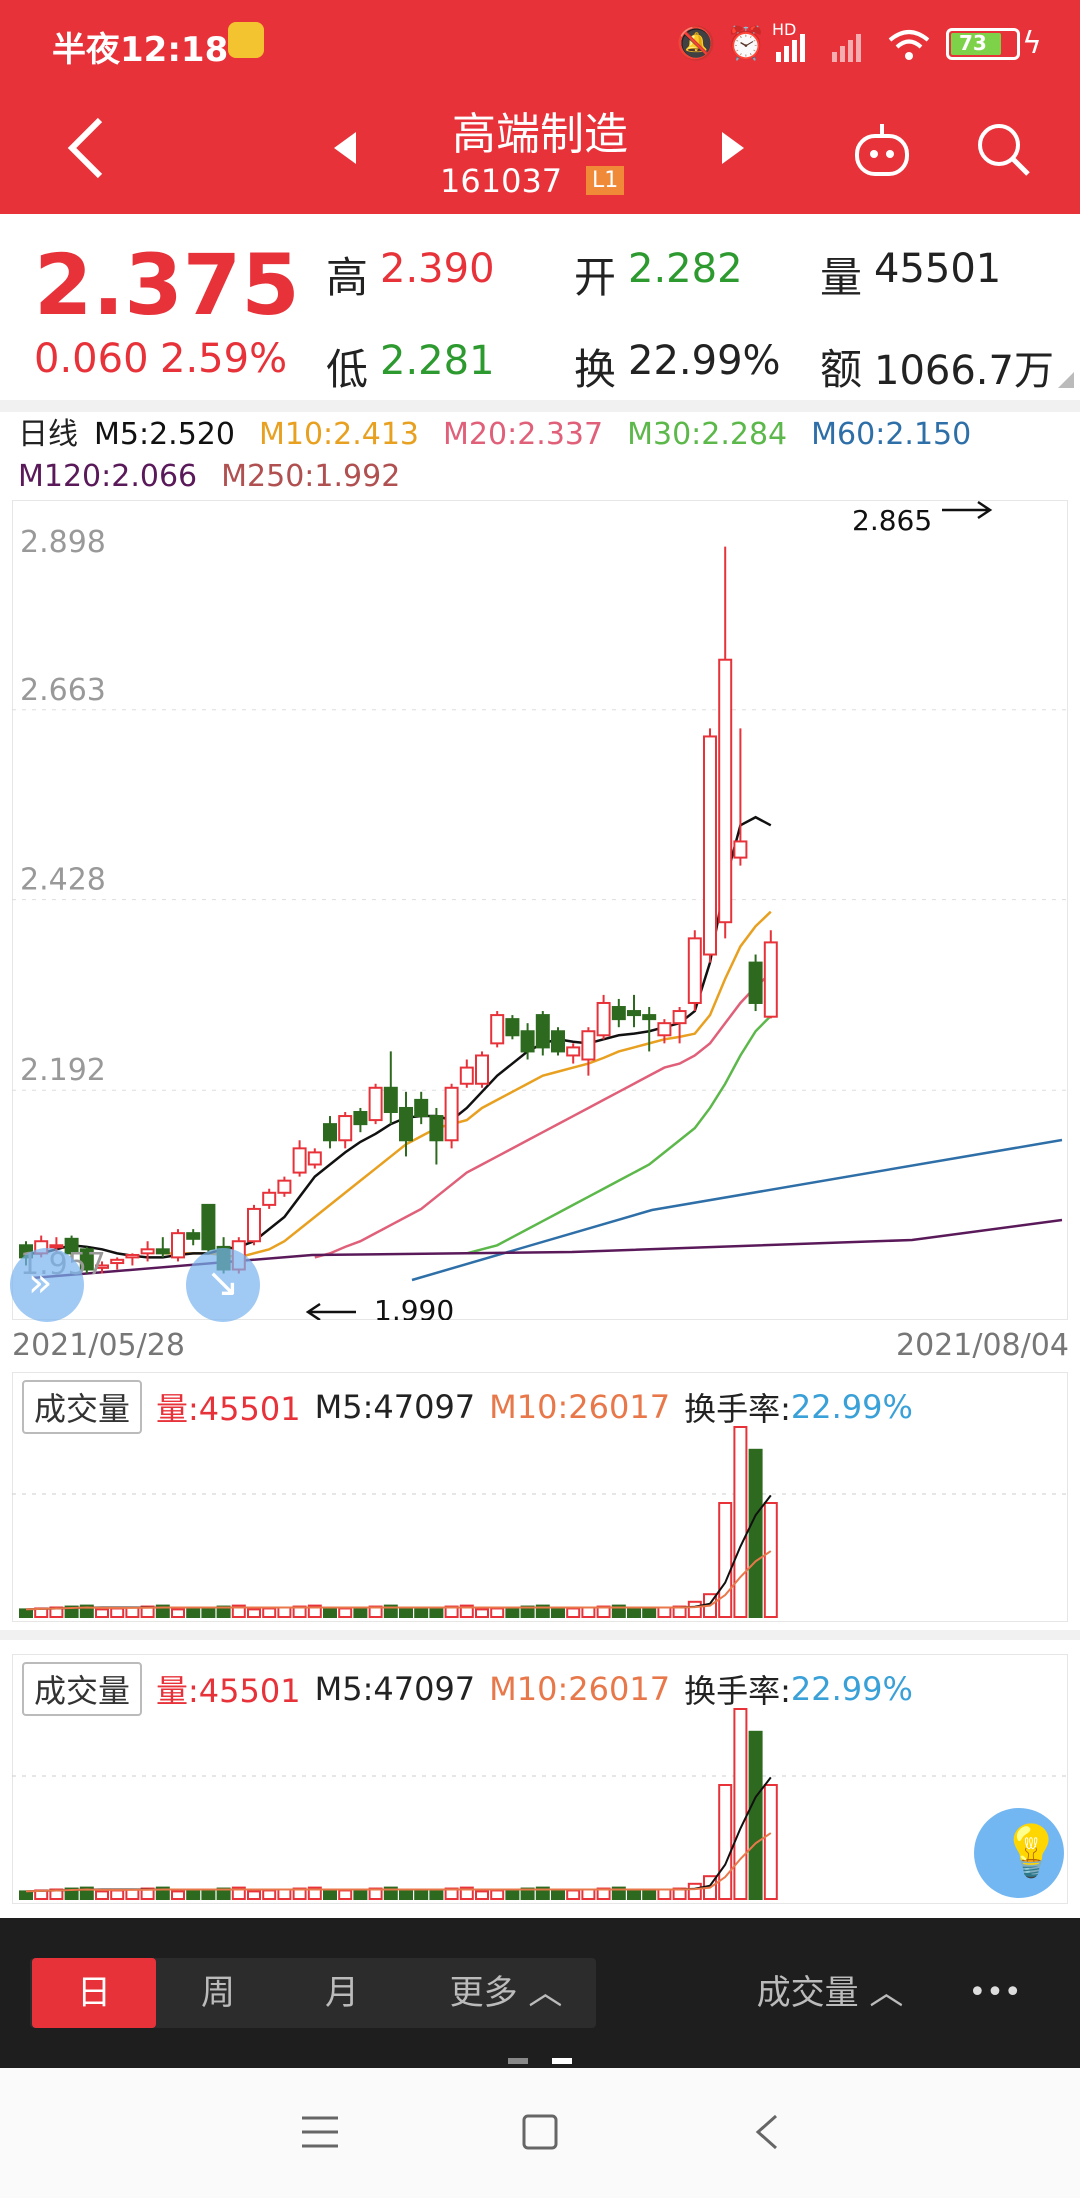 The width and height of the screenshot is (1080, 2198). What do you see at coordinates (164, 434) in the screenshot?
I see `ma5-legend: M5:2.520` at bounding box center [164, 434].